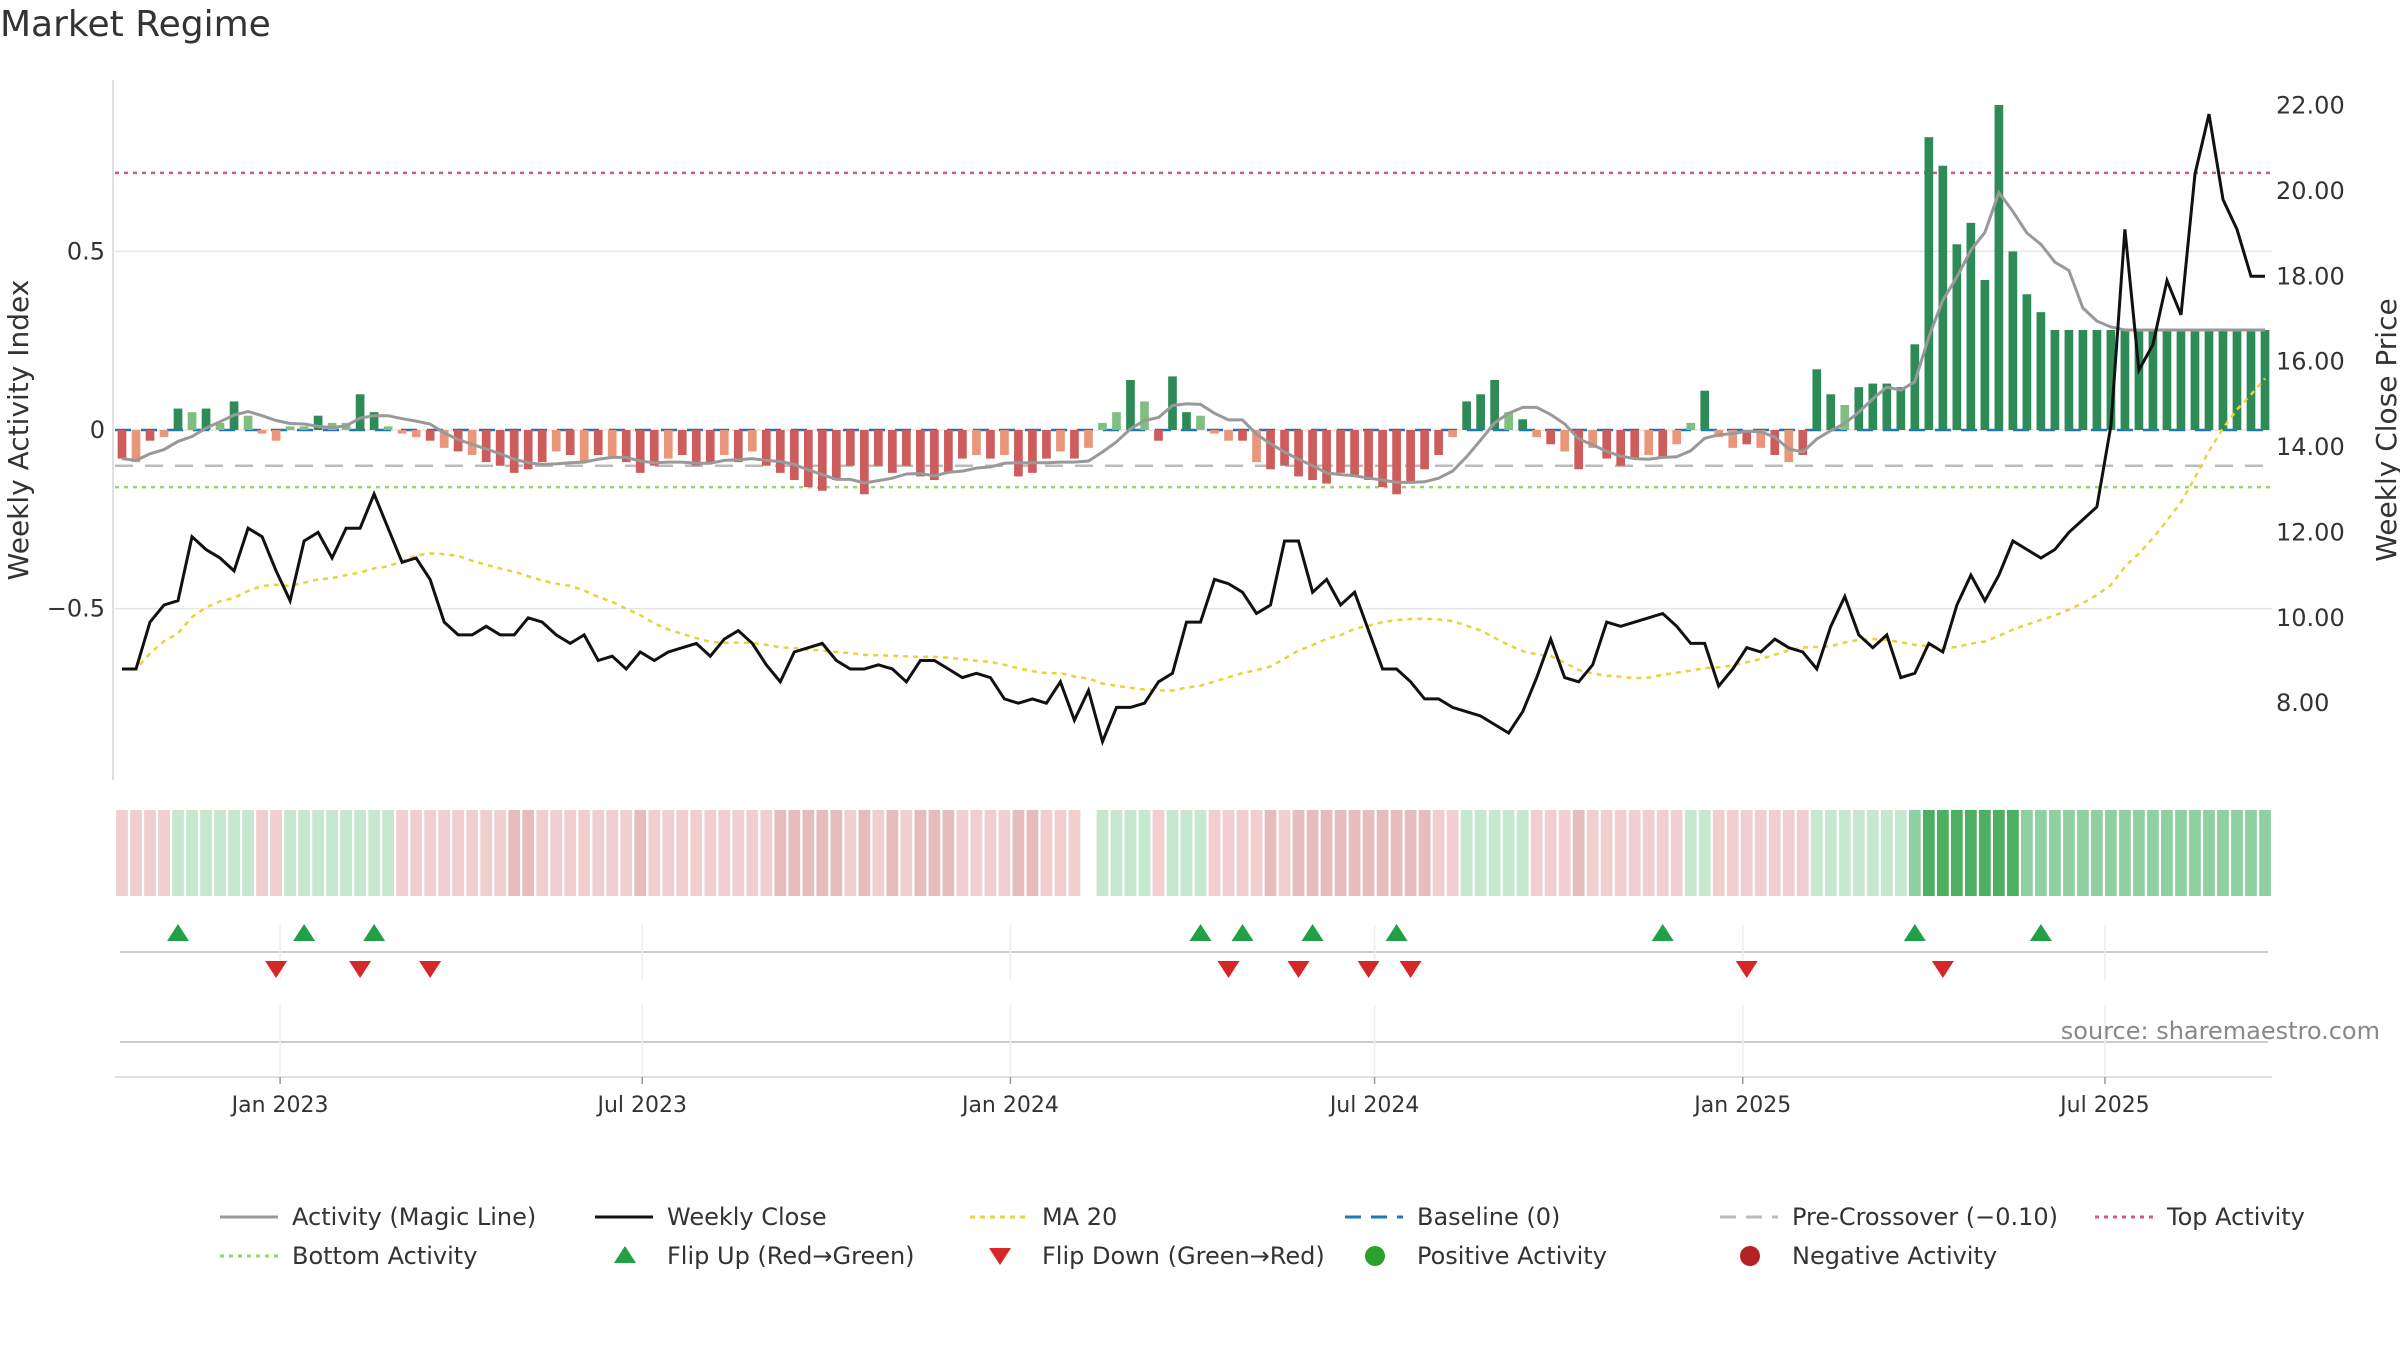 The height and width of the screenshot is (1350, 2400). What do you see at coordinates (76, 609) in the screenshot?
I see `y-tick-label: −0.5` at bounding box center [76, 609].